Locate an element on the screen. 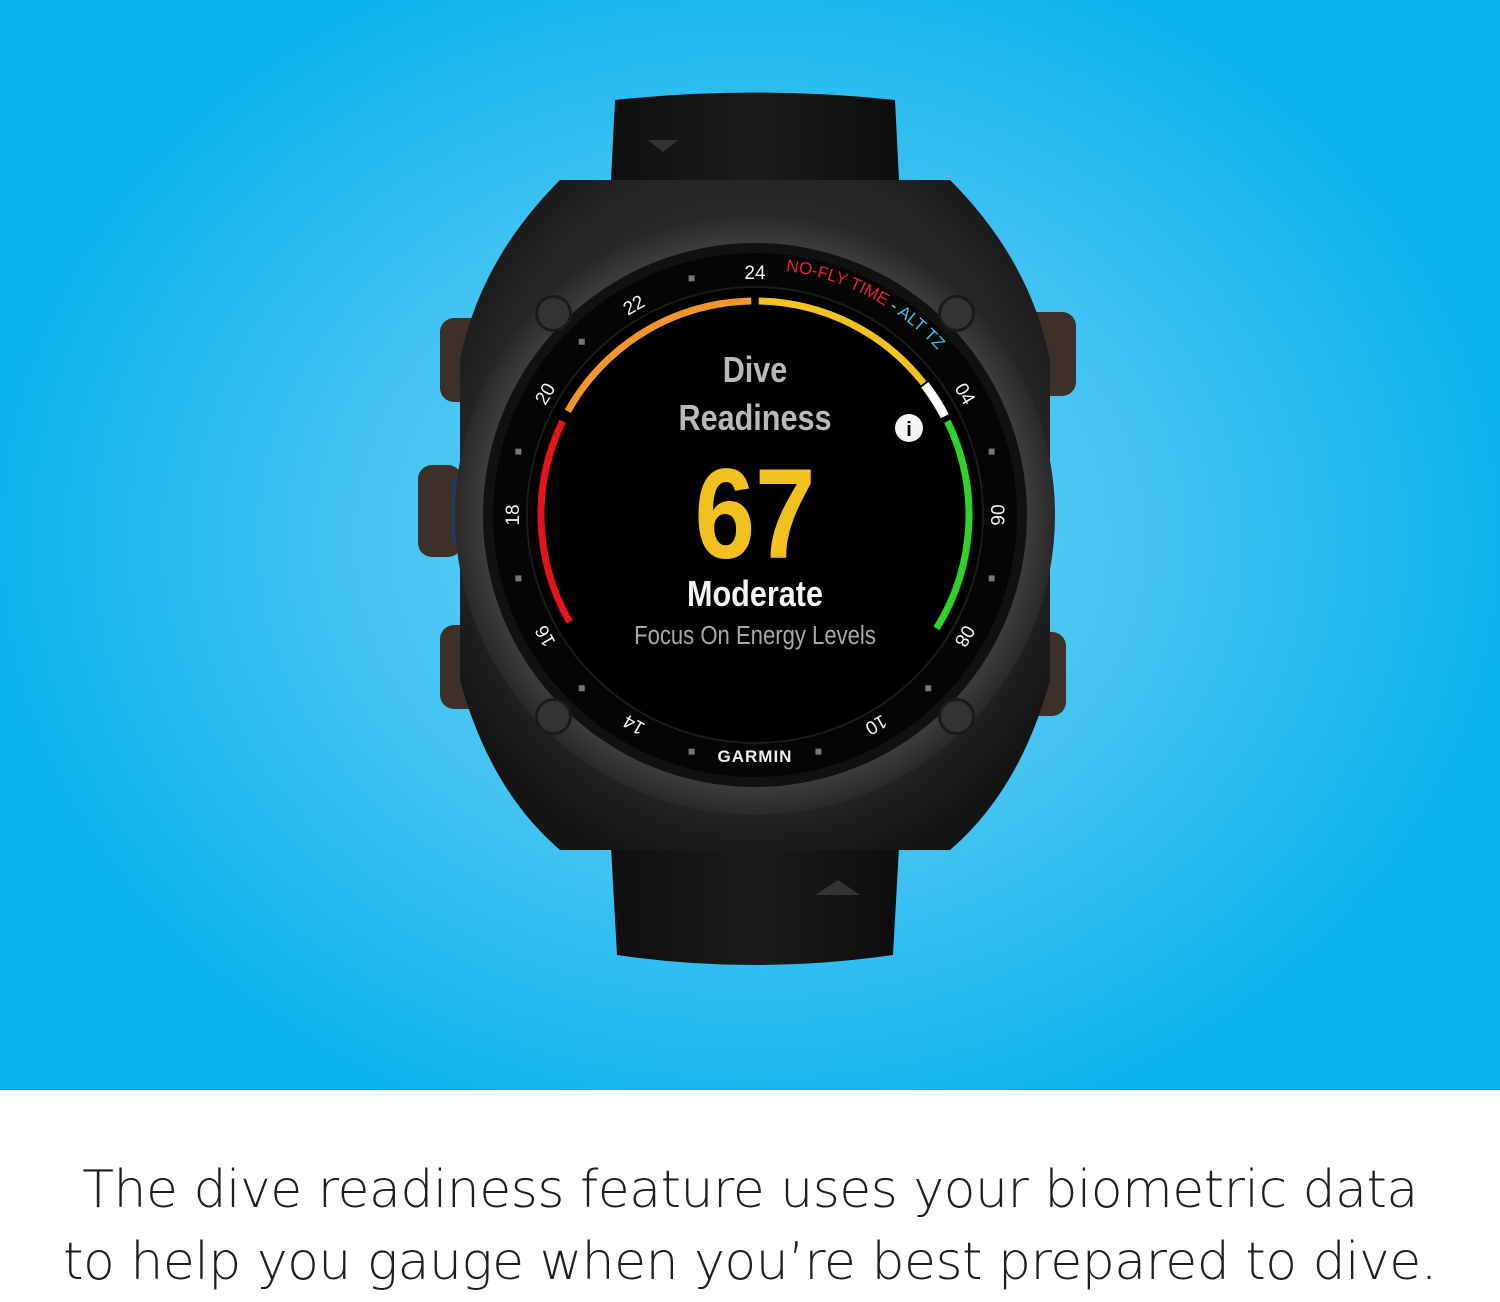 Image resolution: width=1500 pixels, height=1302 pixels. gauge-green-segment is located at coordinates (953, 525).